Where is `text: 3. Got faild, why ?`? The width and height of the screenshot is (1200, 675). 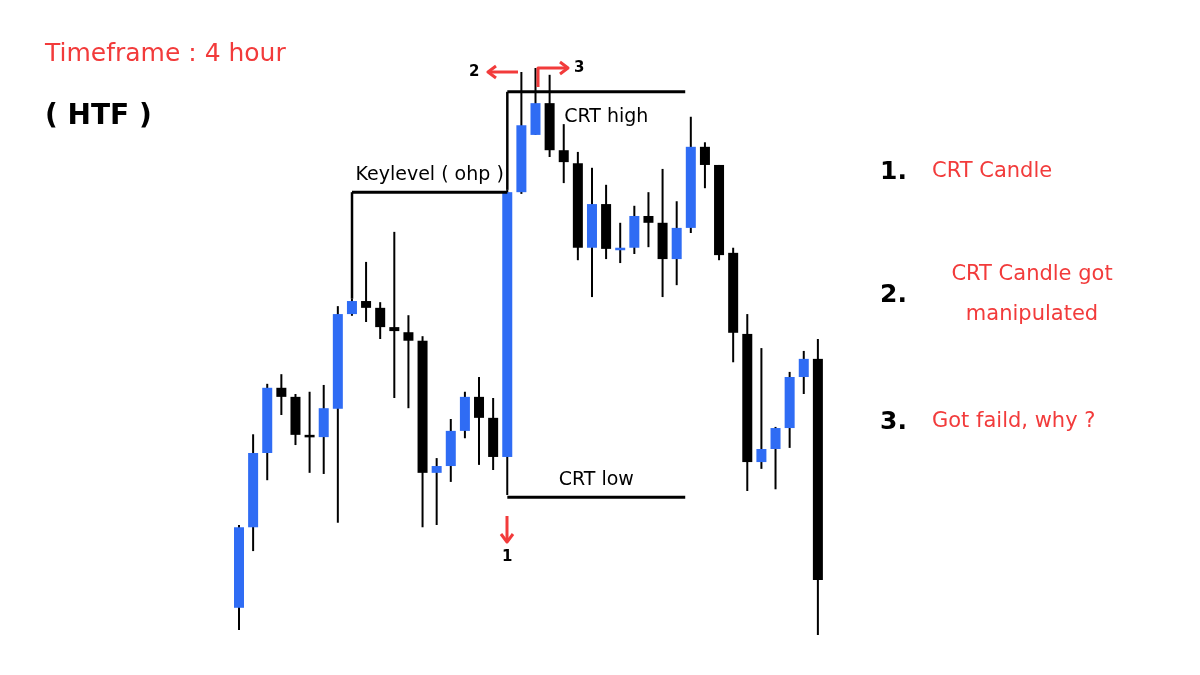
text: 3. Got faild, why ? is located at coordinates (988, 420).